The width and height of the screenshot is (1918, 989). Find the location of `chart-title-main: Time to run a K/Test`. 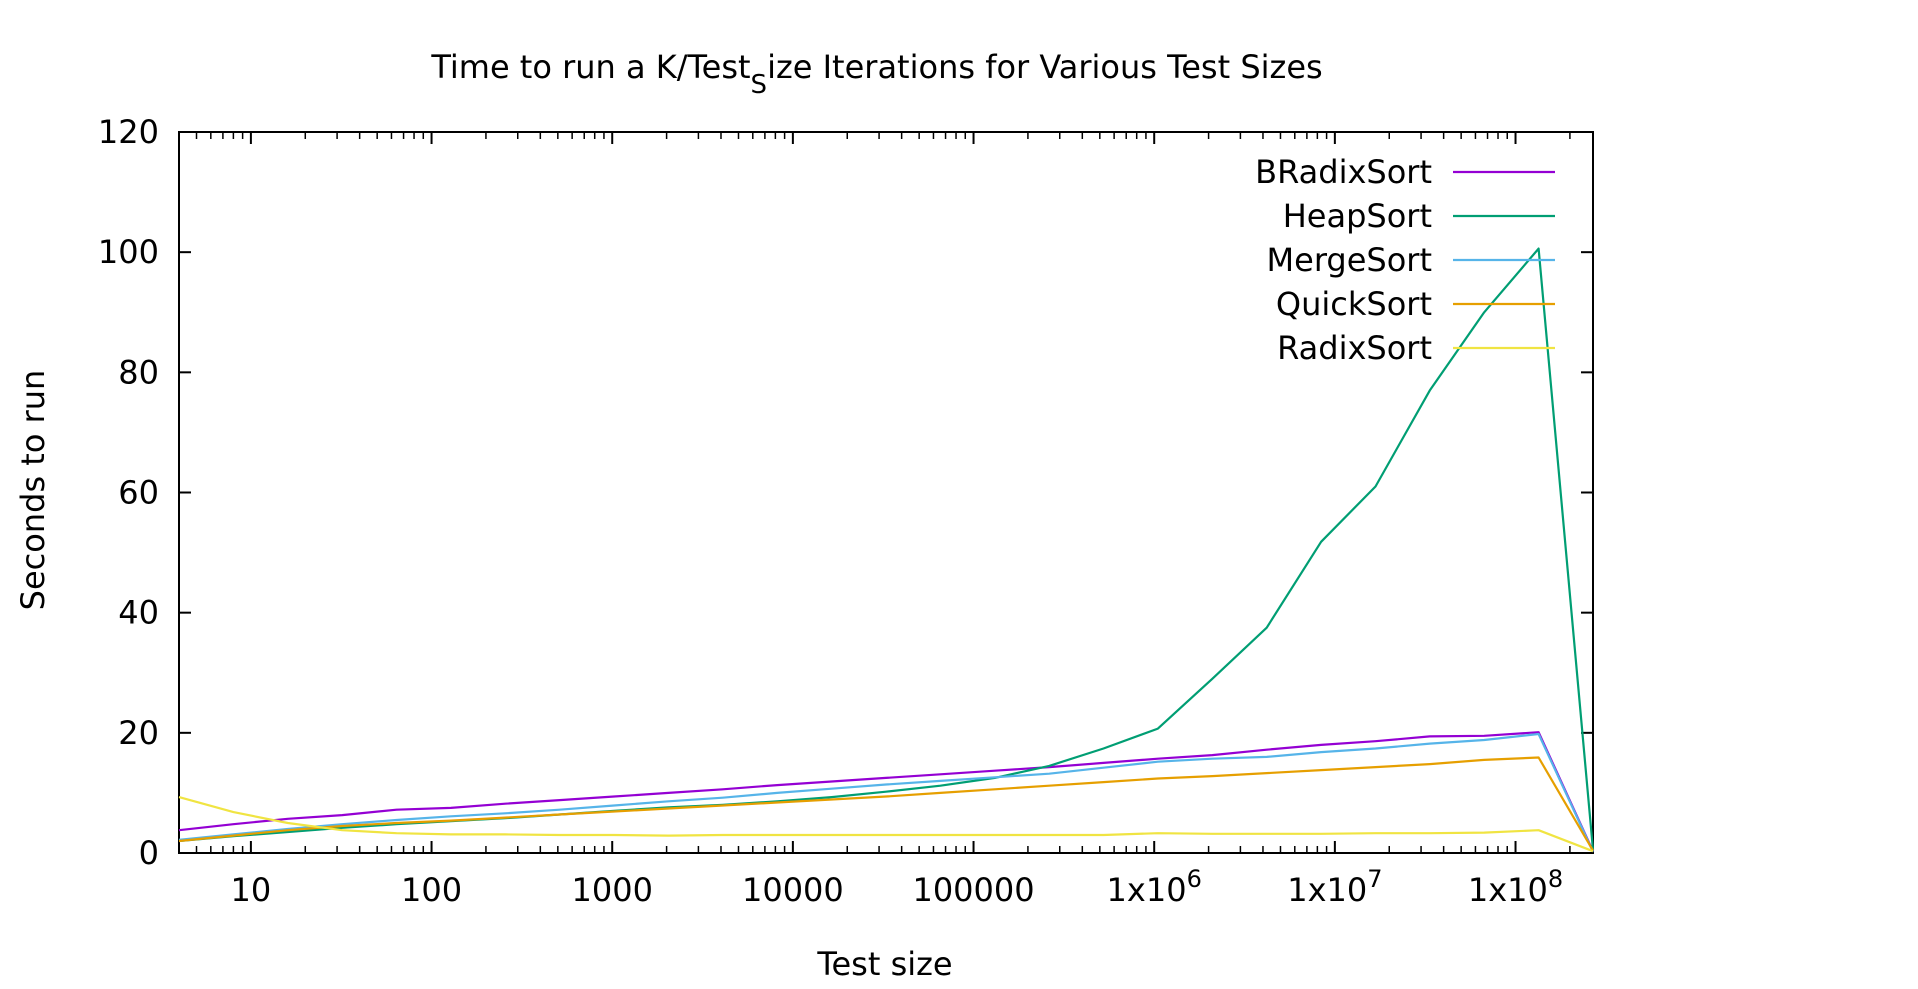

chart-title-main: Time to run a K/Test is located at coordinates (590, 67).